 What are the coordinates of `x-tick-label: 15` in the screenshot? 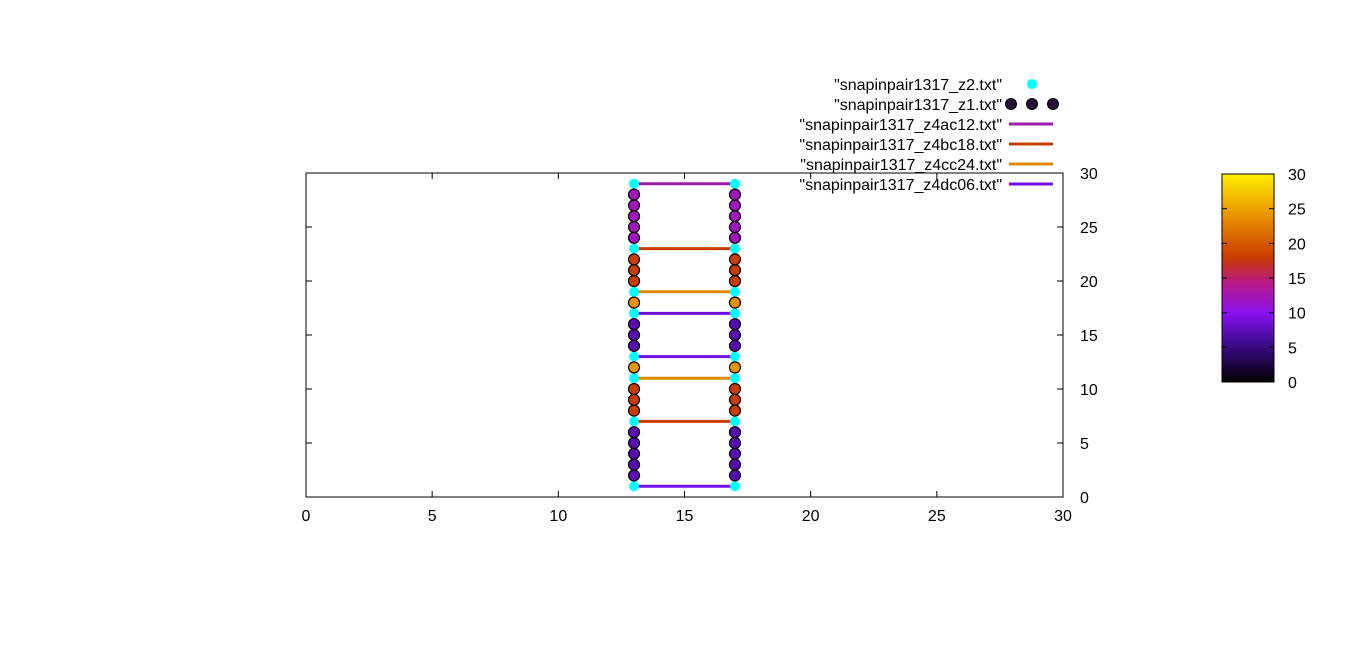 It's located at (685, 516).